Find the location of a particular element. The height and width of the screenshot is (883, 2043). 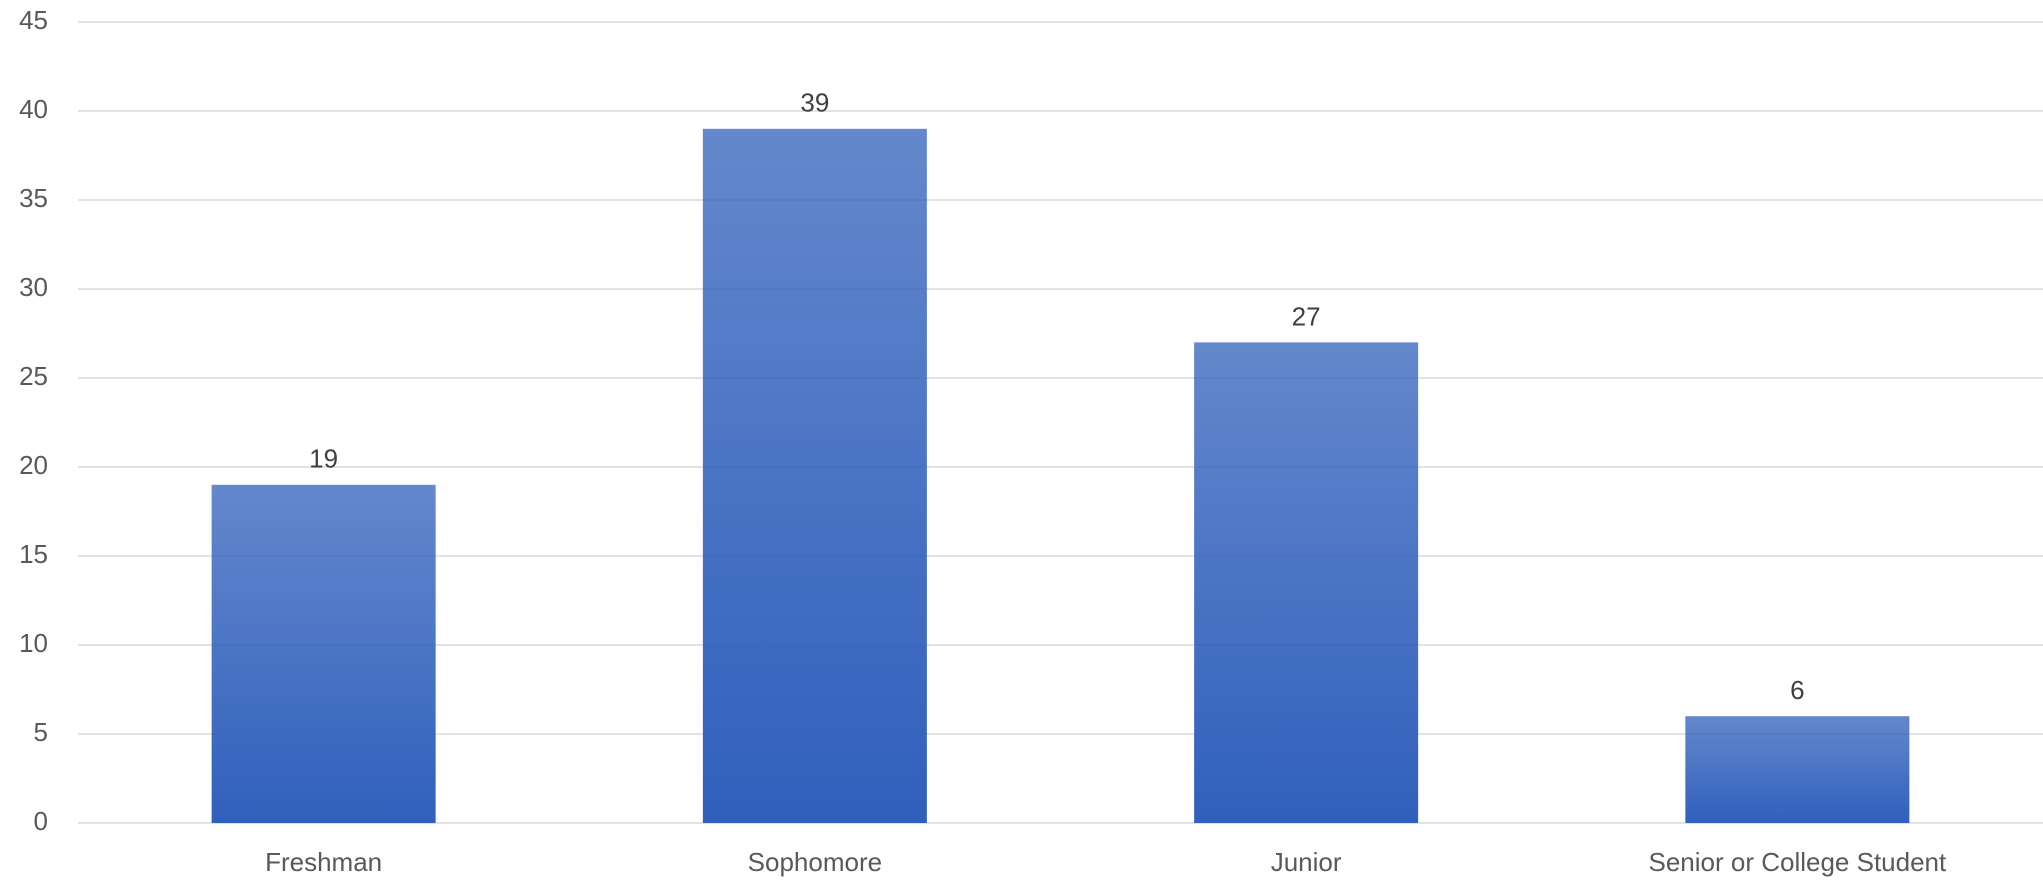

x-tick-label: Senior or College Student is located at coordinates (1798, 862).